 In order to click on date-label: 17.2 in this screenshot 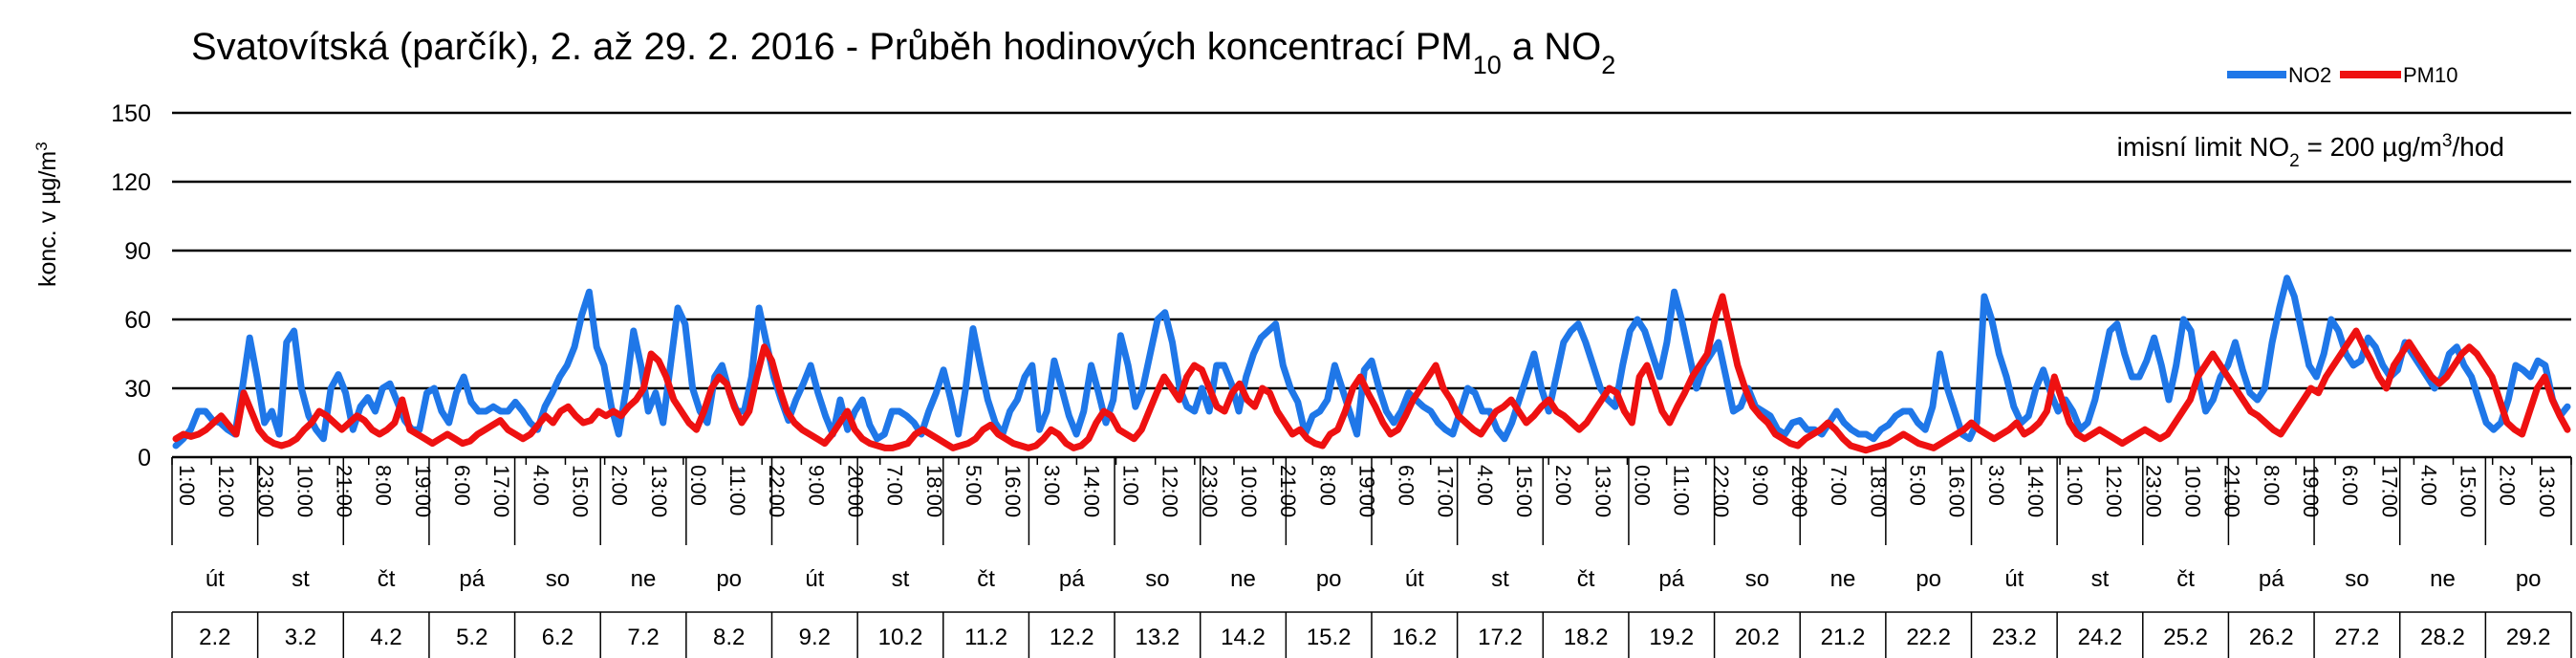, I will do `click(1500, 637)`.